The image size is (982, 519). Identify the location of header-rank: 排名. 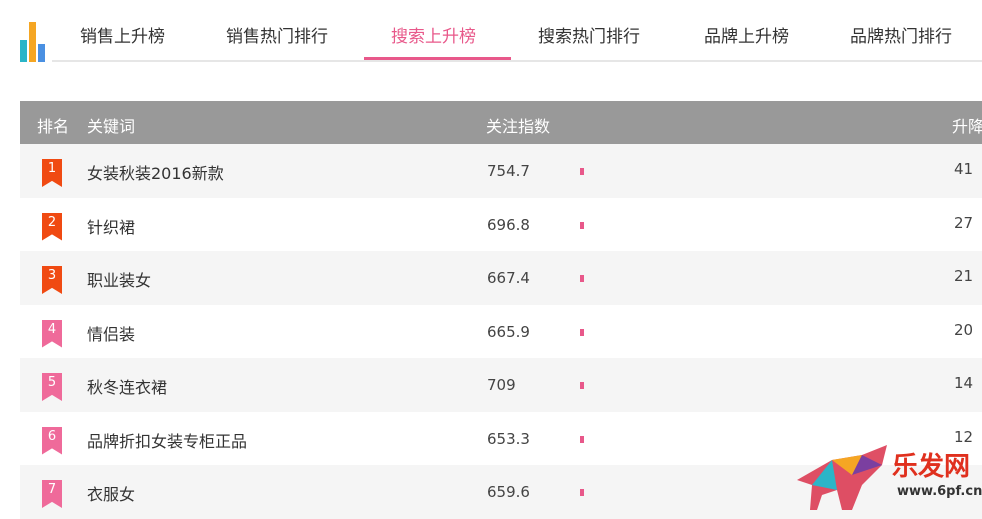
(53, 126).